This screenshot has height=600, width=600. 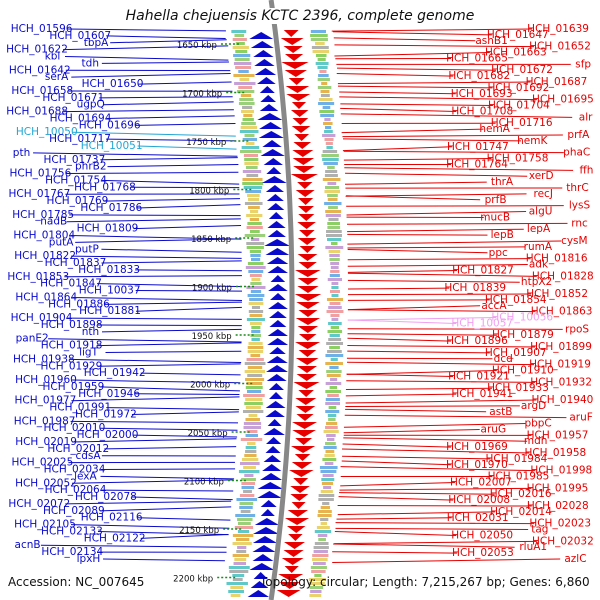 What do you see at coordinates (108, 435) in the screenshot?
I see `gene-label-hch-02000: HCH_02000` at bounding box center [108, 435].